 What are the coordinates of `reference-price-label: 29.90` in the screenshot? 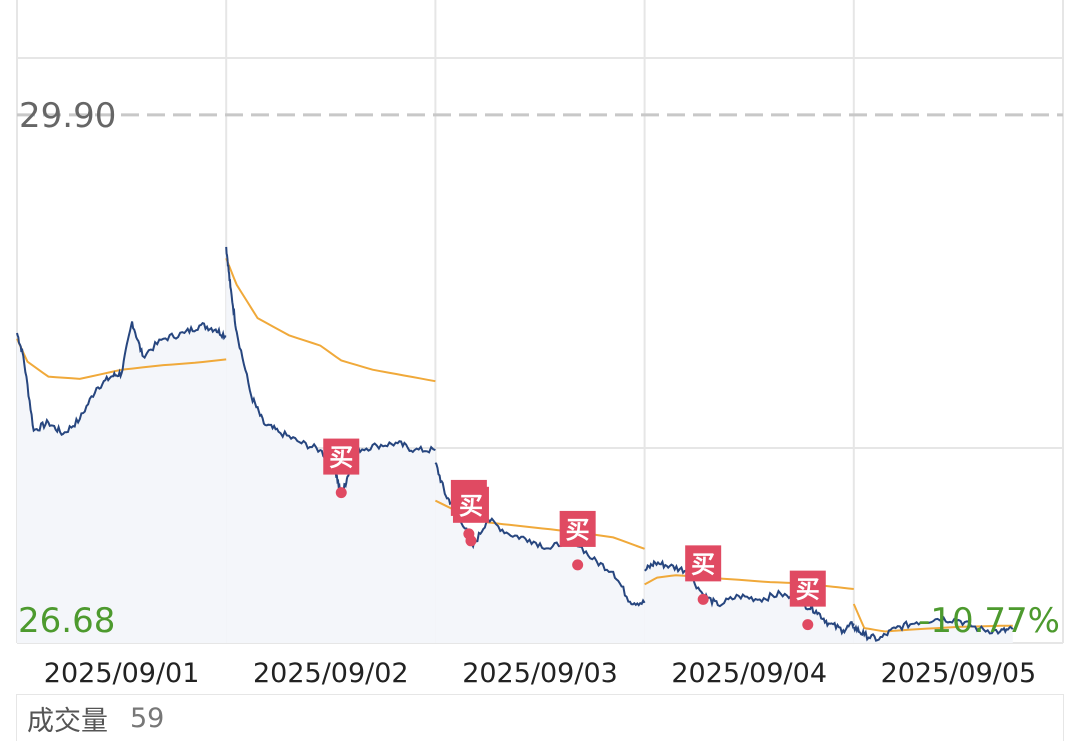 It's located at (67, 116).